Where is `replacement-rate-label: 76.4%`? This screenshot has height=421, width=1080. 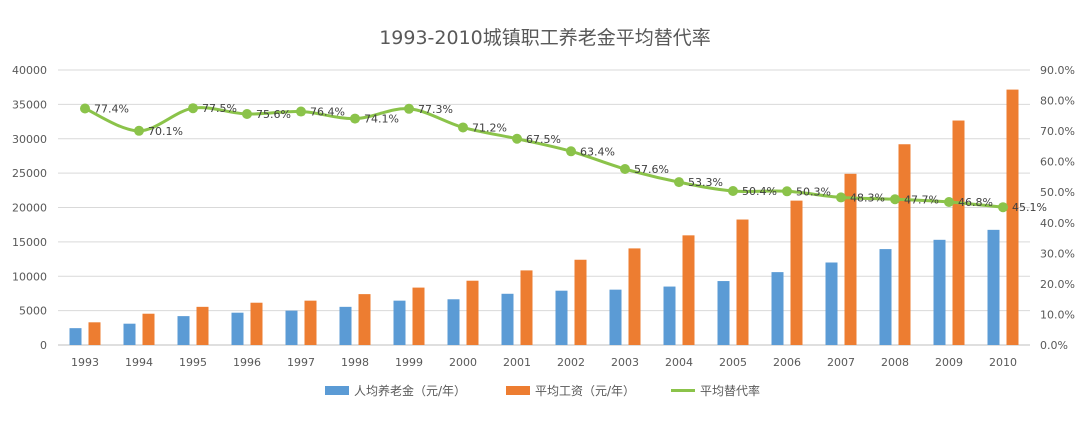 replacement-rate-label: 76.4% is located at coordinates (327, 112).